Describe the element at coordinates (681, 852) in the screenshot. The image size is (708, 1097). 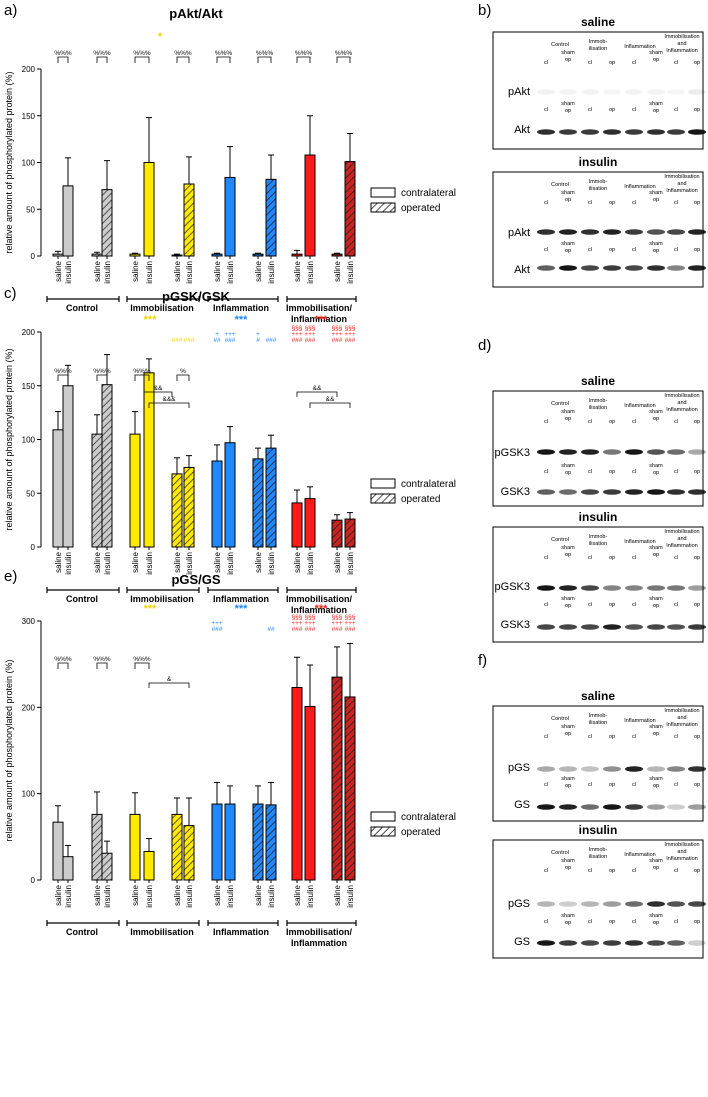
I see `blot-header-ii: and` at that location.